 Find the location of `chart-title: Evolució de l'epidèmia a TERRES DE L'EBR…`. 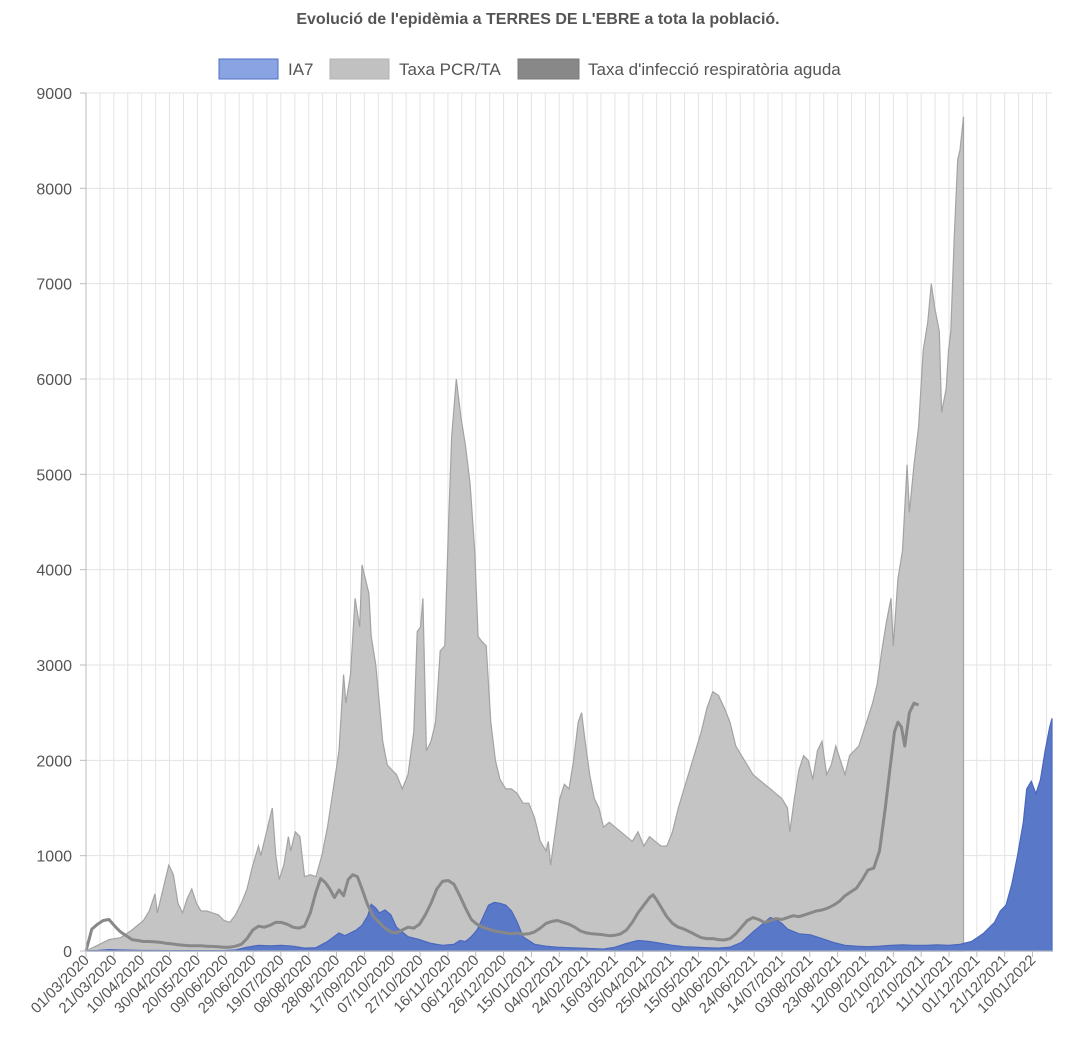

chart-title: Evolució de l'epidèmia a TERRES DE L'EBR… is located at coordinates (537, 19).